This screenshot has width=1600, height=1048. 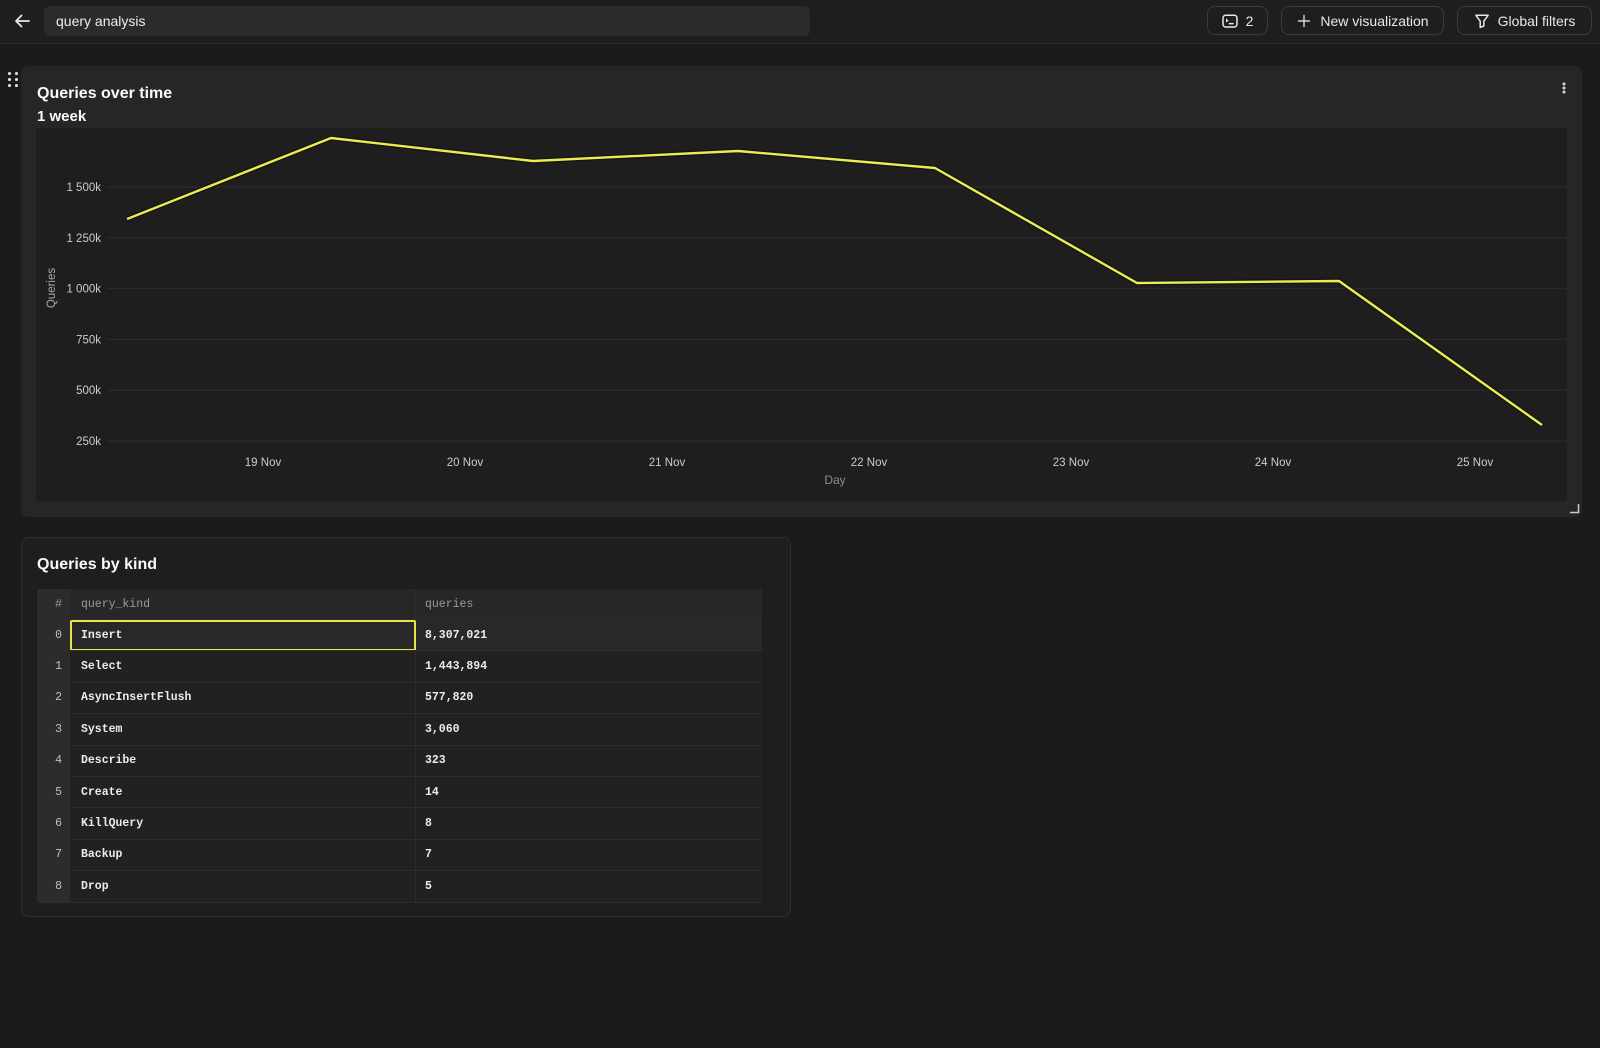 I want to click on svg-text: 1 500k, so click(x=83, y=188).